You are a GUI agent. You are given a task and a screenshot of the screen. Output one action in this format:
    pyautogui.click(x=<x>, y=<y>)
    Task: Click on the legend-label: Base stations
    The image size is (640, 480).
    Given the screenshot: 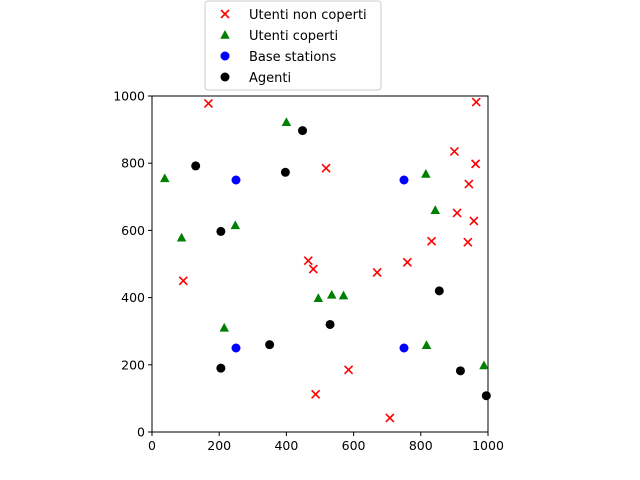 What is the action you would take?
    pyautogui.click(x=293, y=57)
    